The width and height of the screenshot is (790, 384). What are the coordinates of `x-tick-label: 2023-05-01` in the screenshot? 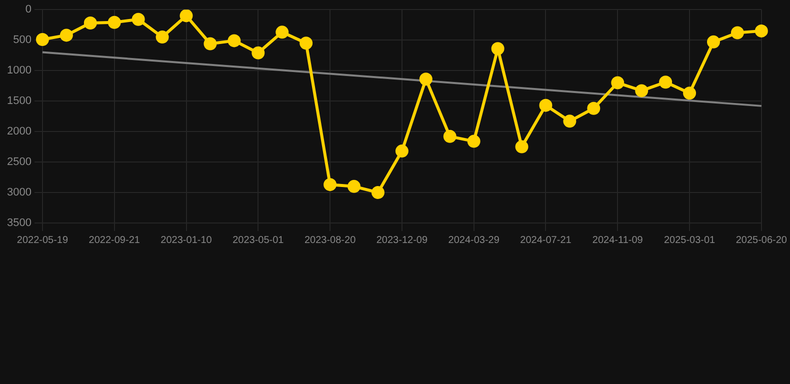 It's located at (258, 240).